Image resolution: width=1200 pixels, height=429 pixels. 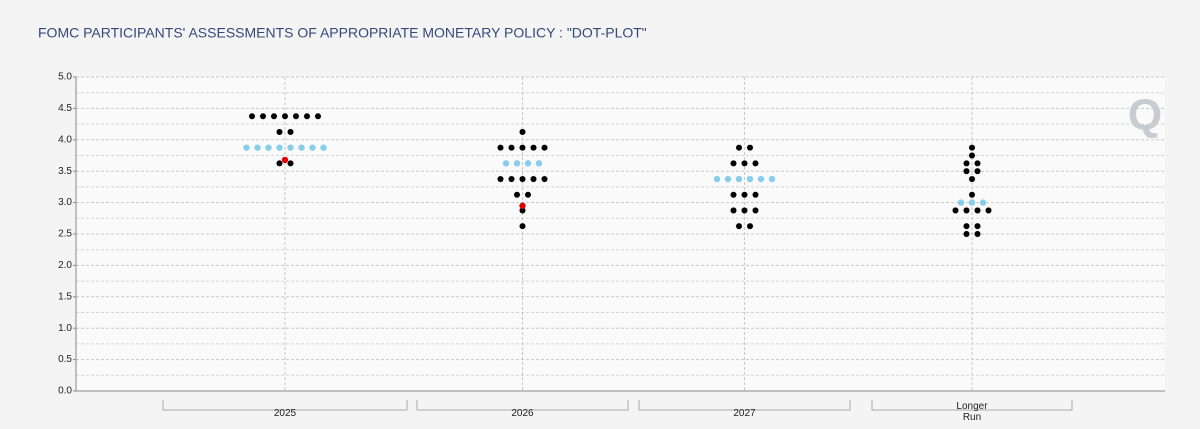 What do you see at coordinates (744, 413) in the screenshot?
I see `x-tick-label: 2027` at bounding box center [744, 413].